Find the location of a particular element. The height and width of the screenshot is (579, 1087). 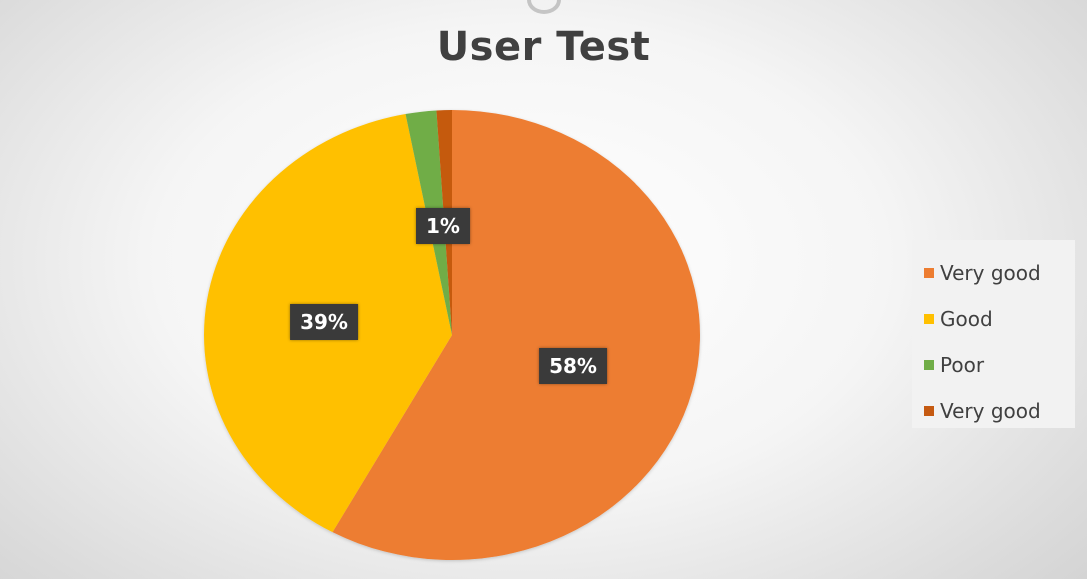

data-label: 1% is located at coordinates (443, 226).